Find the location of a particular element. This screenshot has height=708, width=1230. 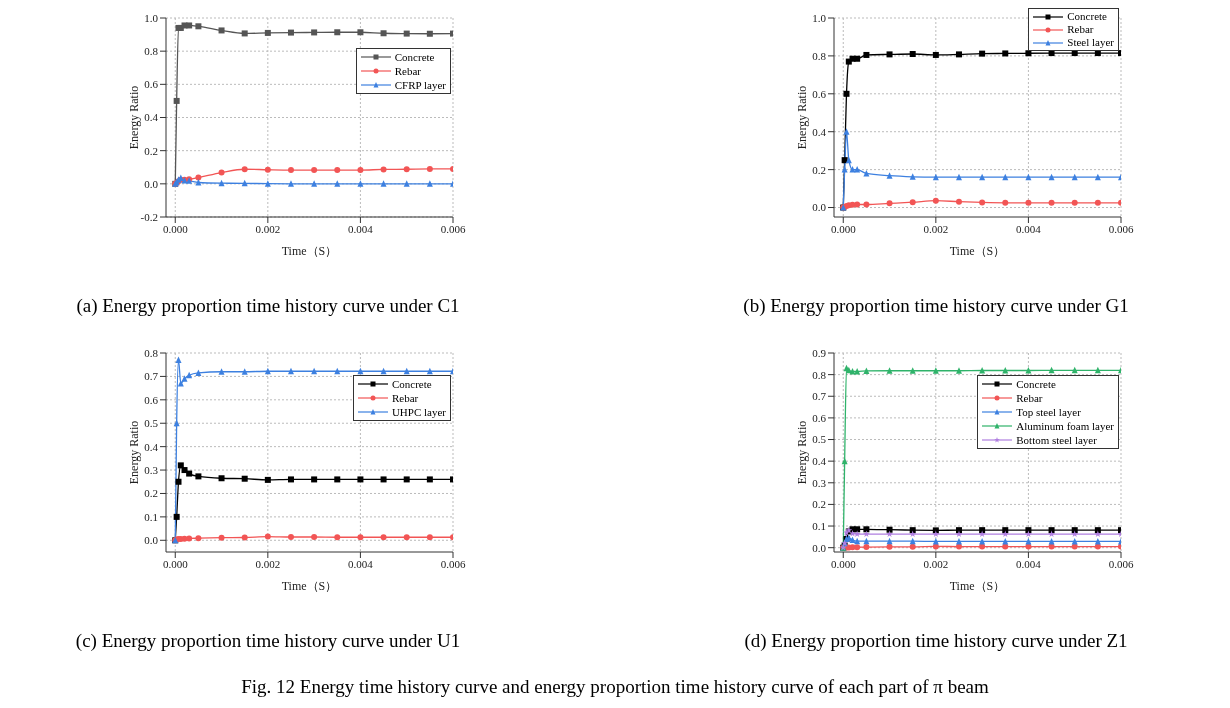

legend-label: Steel layer is located at coordinates (1090, 42).